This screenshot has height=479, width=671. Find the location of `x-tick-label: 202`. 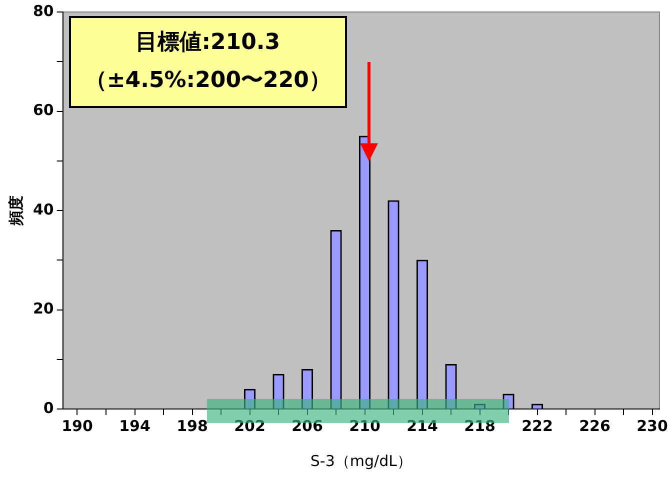

x-tick-label: 202 is located at coordinates (250, 425).